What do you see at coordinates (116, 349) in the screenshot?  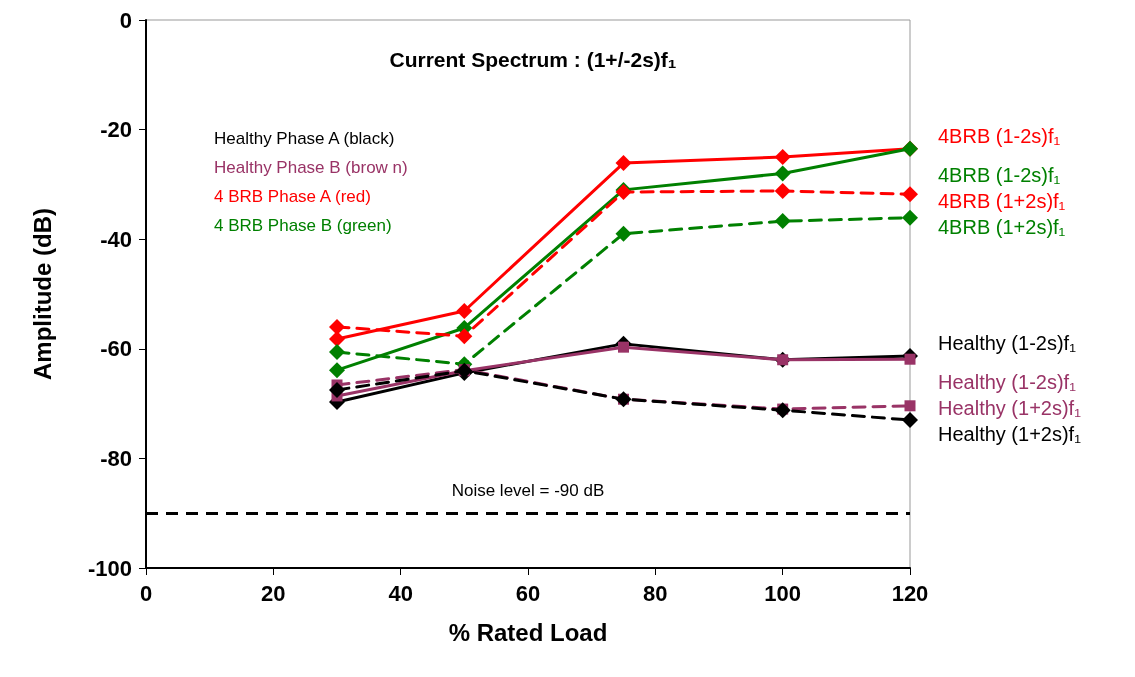 I see `y-tick-label: -60` at bounding box center [116, 349].